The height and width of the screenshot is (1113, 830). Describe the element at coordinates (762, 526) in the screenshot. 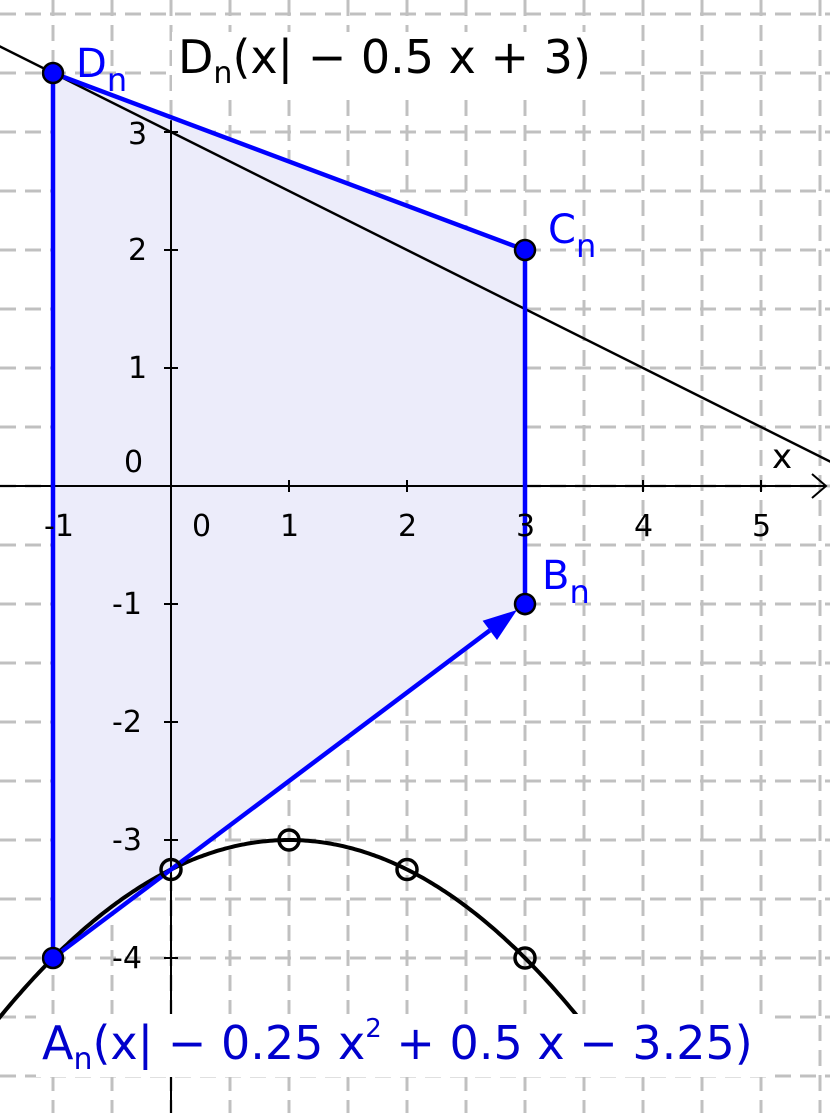

I see `x-tick-label: 5` at that location.